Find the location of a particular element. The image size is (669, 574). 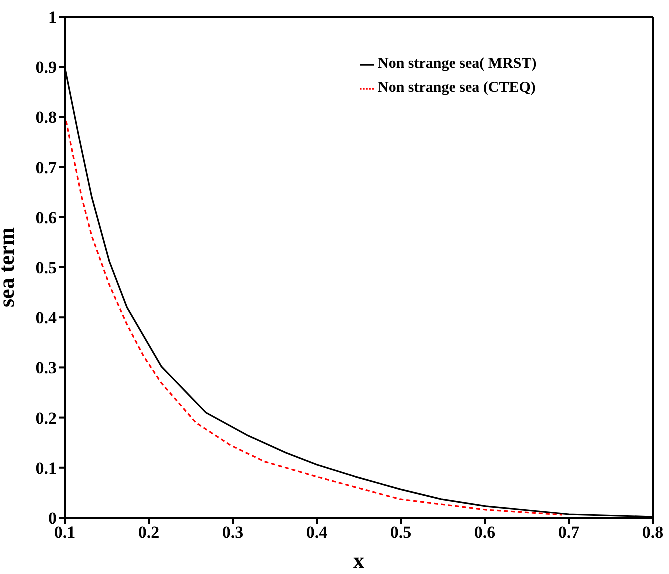

y-tick-label: 0.7 is located at coordinates (47, 168).